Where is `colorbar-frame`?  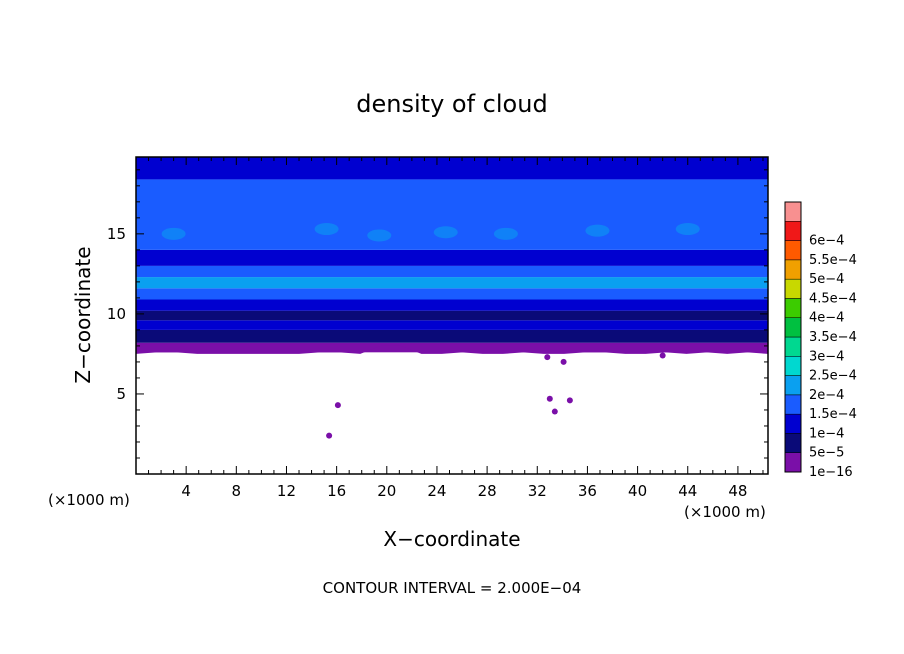
colorbar-frame is located at coordinates (793, 337).